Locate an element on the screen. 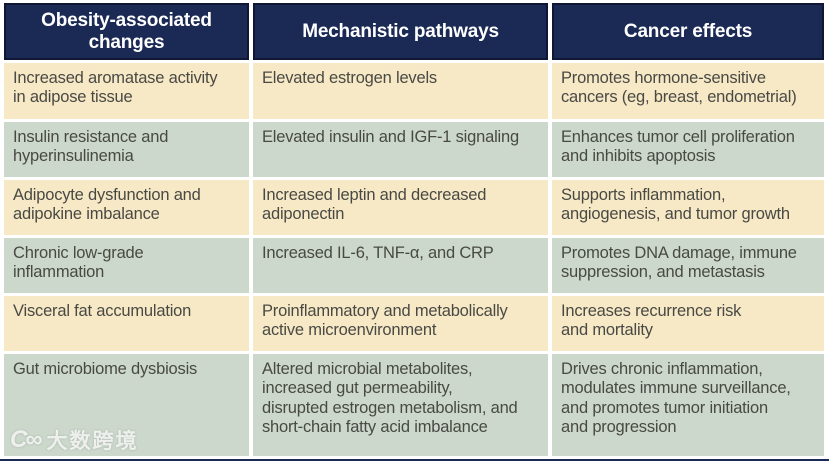 Image resolution: width=829 pixels, height=461 pixels. table-cell-change: Chronic low-grade inflammation is located at coordinates (126, 265).